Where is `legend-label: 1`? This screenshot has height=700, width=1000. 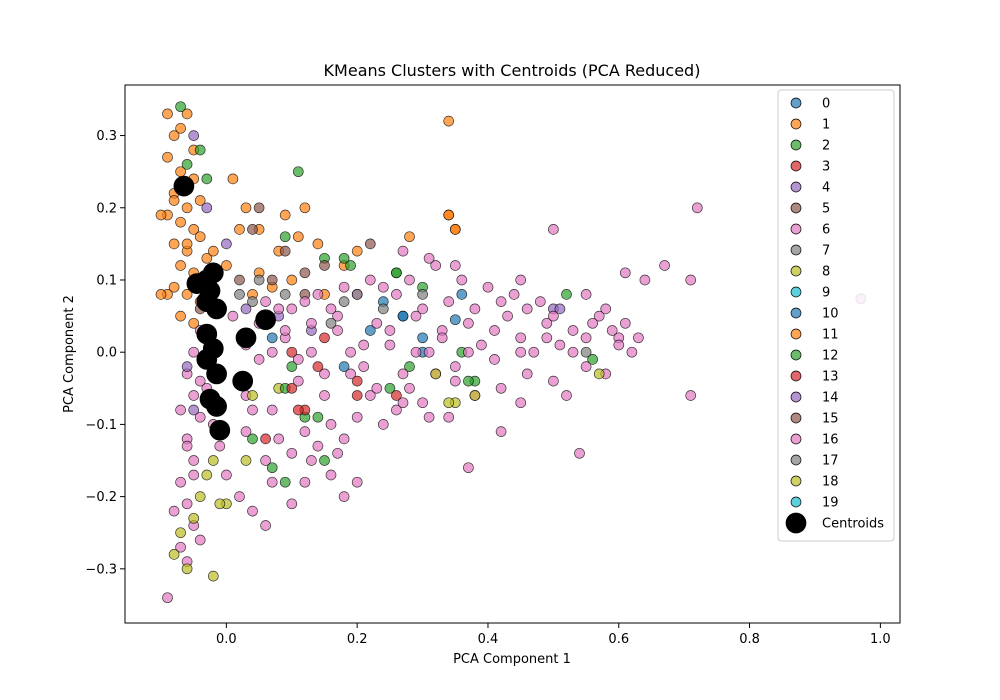 legend-label: 1 is located at coordinates (826, 125).